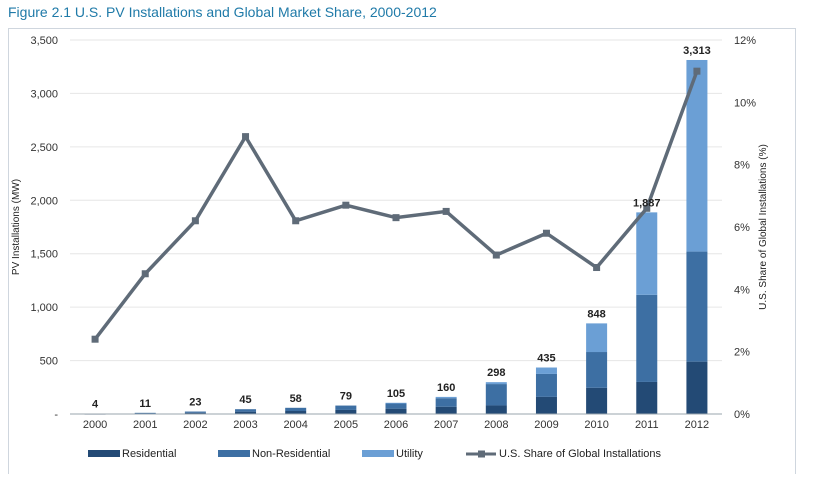  What do you see at coordinates (481, 454) in the screenshot?
I see `legend-swatch-share-marker` at bounding box center [481, 454].